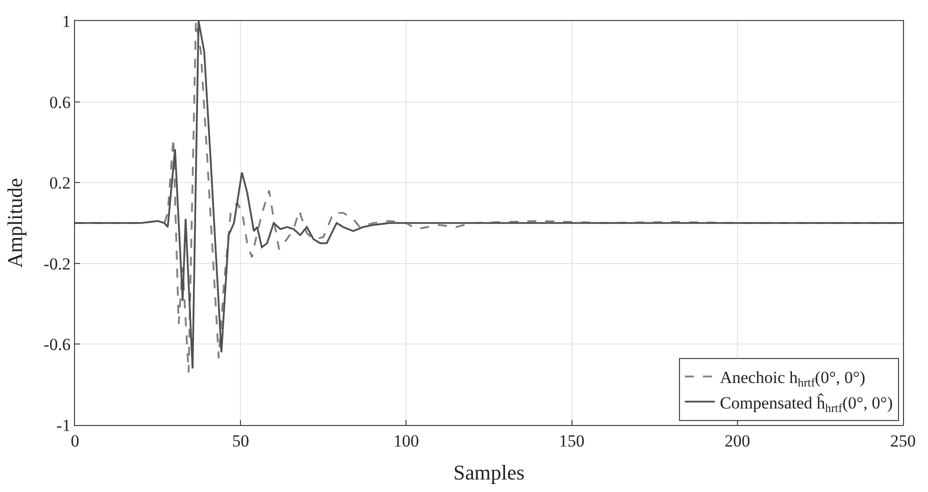  I want to click on x-tick-label: 200, so click(737, 440).